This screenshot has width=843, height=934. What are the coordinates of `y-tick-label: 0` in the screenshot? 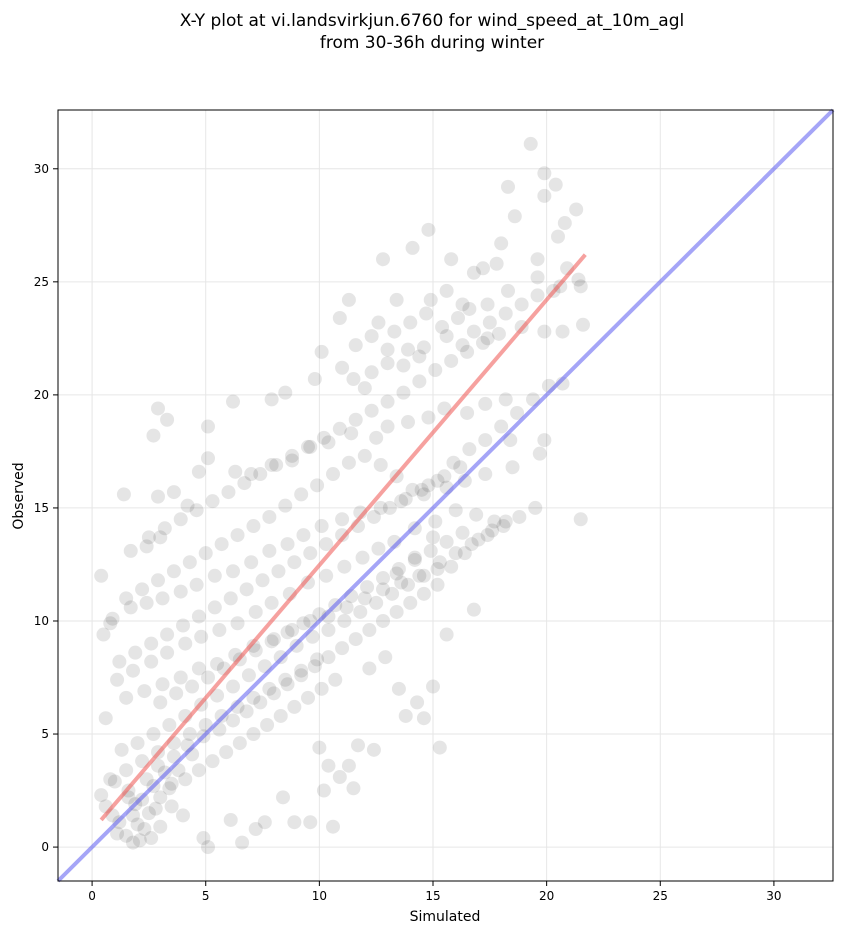 It's located at (45, 847).